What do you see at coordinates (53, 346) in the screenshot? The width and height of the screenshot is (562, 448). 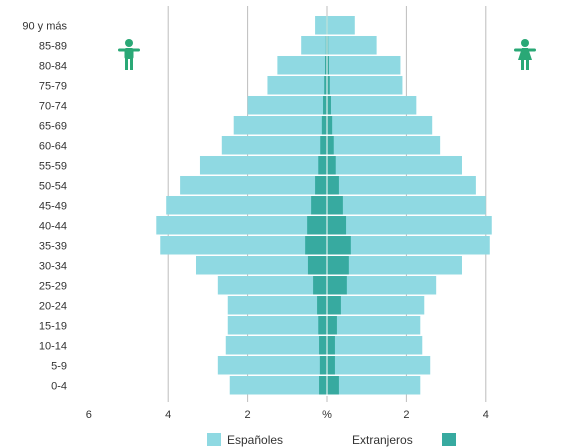 I see `age-label: 10-14` at bounding box center [53, 346].